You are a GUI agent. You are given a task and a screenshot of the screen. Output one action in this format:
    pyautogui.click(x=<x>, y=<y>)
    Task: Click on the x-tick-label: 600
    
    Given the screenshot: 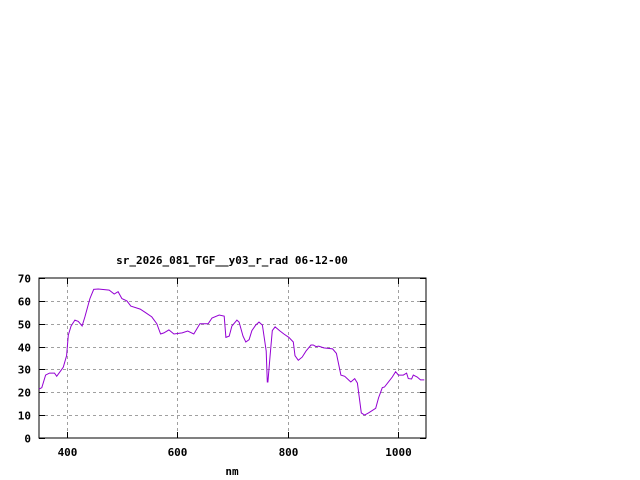 What is the action you would take?
    pyautogui.click(x=178, y=452)
    